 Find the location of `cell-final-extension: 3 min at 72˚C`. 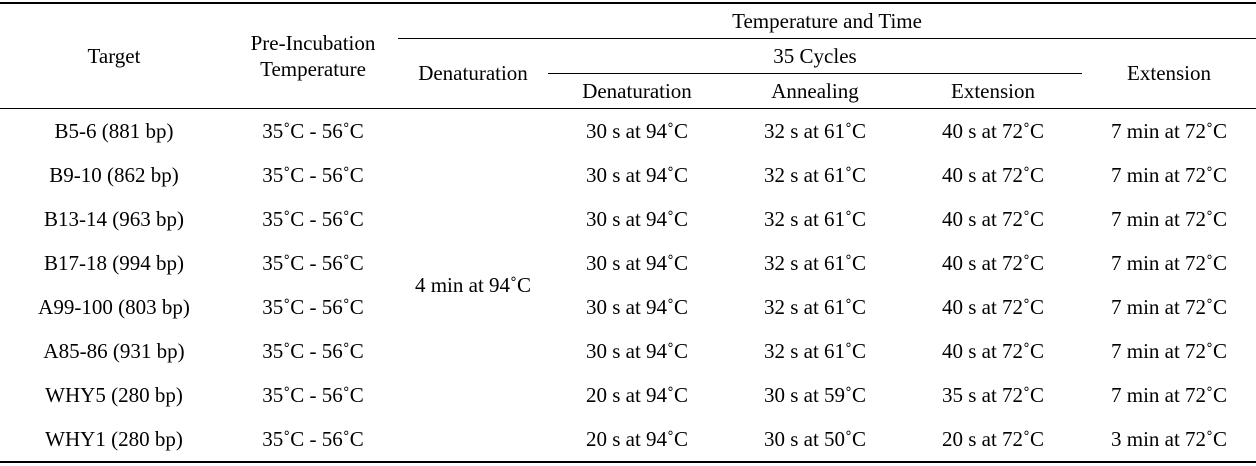

cell-final-extension: 3 min at 72˚C is located at coordinates (1169, 440).